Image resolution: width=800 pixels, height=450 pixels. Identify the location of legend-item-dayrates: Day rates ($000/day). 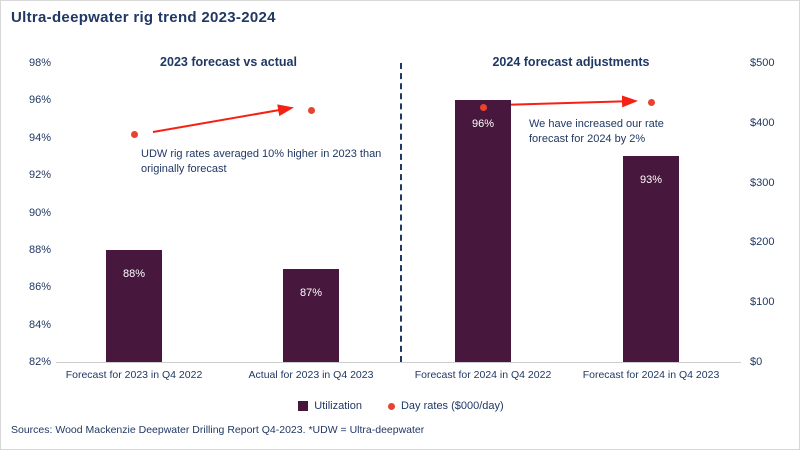
(445, 406).